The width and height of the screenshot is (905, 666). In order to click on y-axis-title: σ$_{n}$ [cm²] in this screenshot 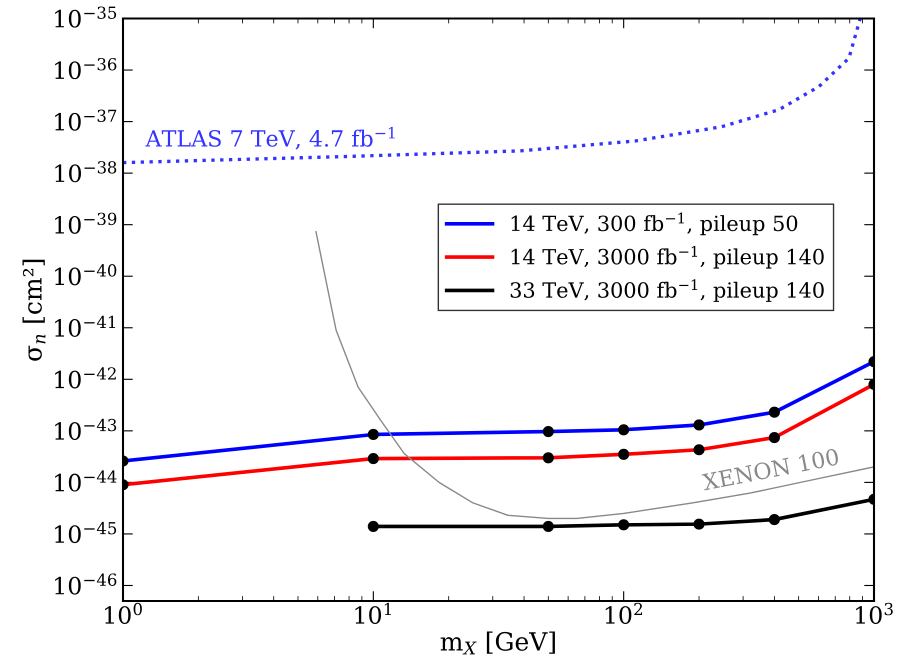, I will do `click(34, 310)`.